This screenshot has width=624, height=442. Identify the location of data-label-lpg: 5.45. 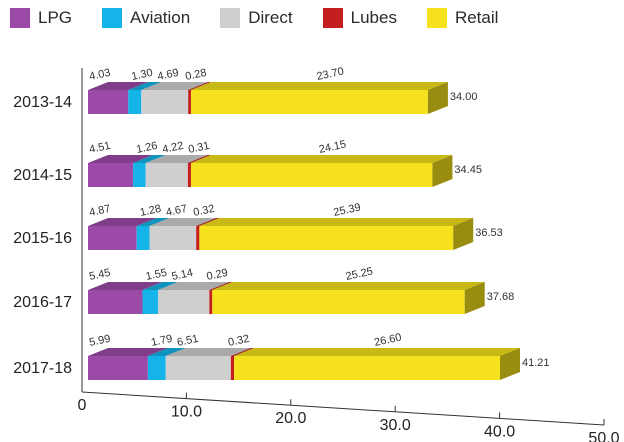
(99, 275).